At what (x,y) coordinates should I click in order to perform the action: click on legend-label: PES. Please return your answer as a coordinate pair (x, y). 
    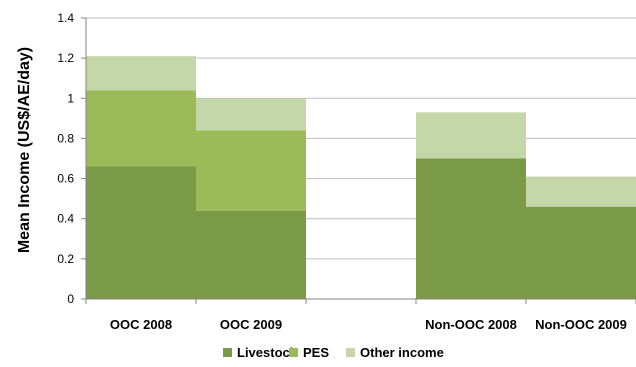
    Looking at the image, I should click on (316, 352).